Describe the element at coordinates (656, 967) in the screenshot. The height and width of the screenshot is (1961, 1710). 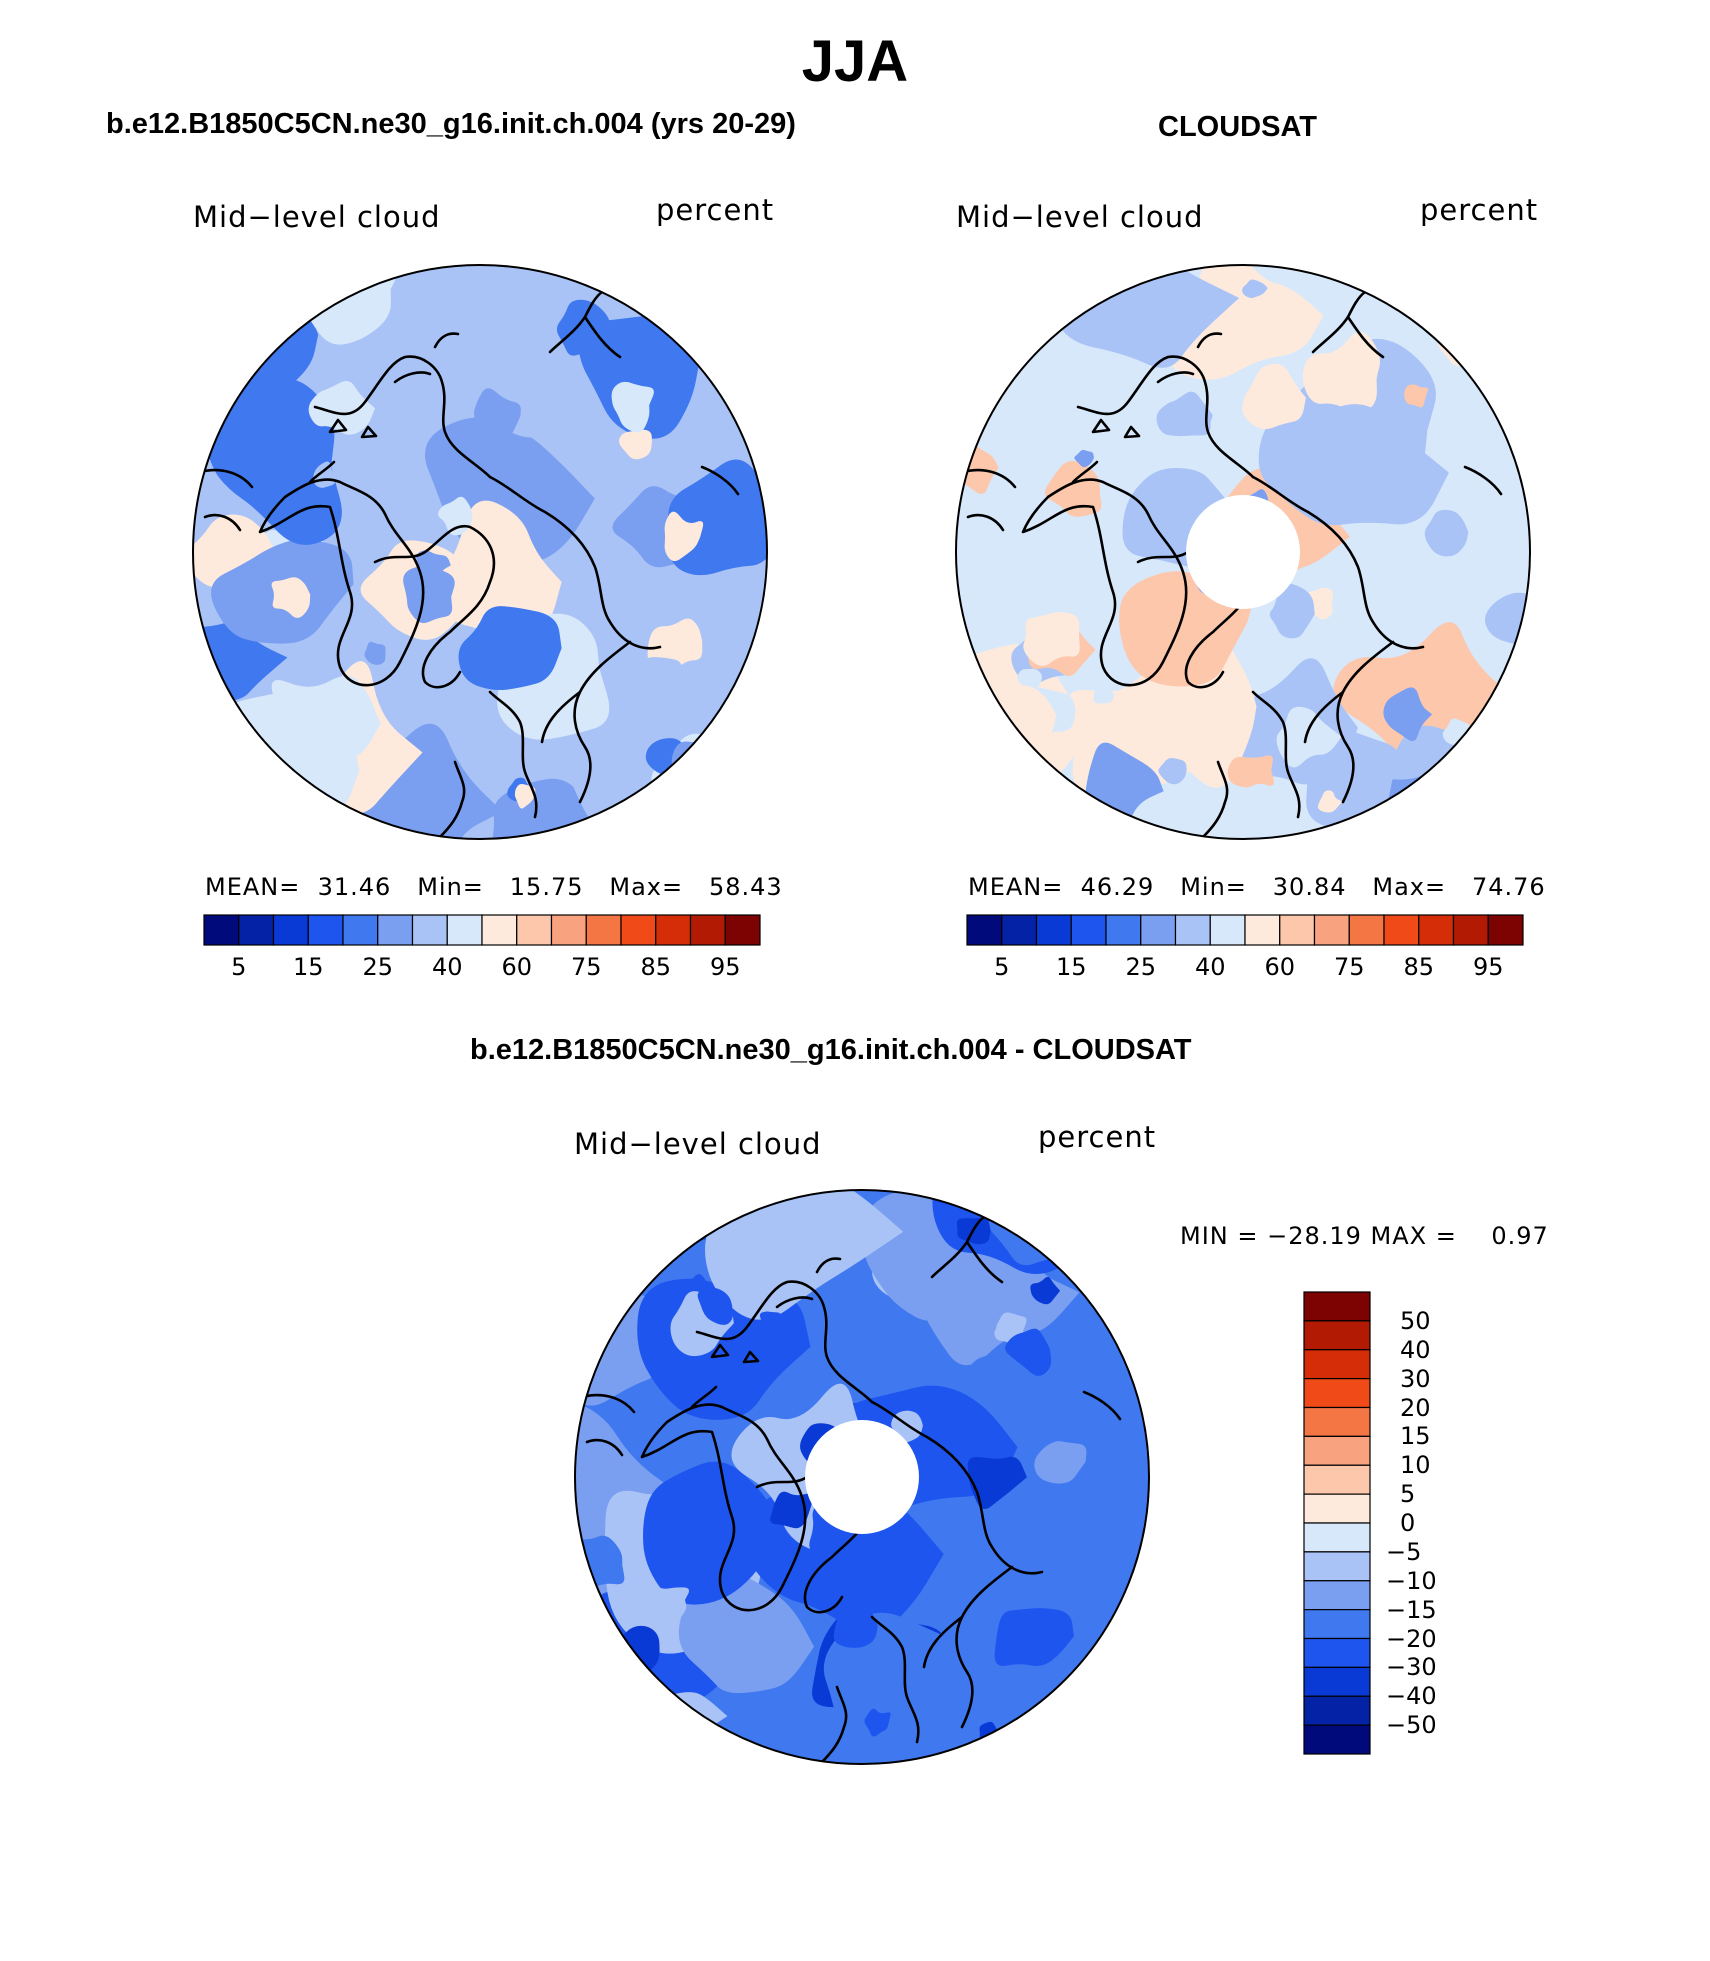
I see `colorbar-tick-label: 85` at that location.